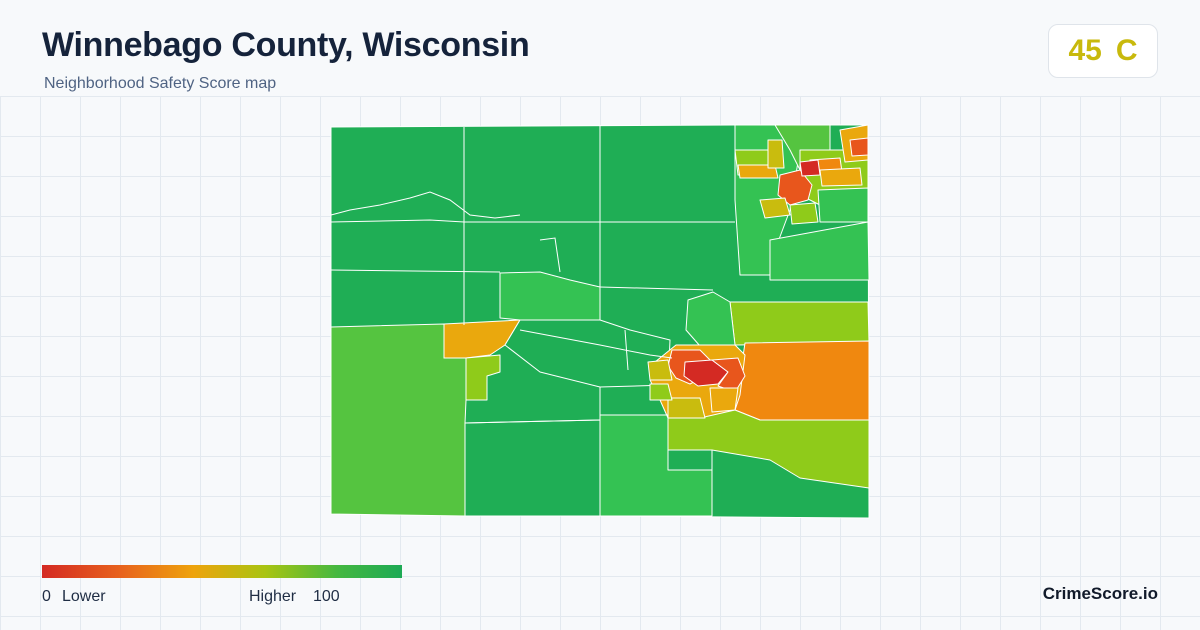 This screenshot has height=630, width=1200. Describe the element at coordinates (286, 45) in the screenshot. I see `page-title: Winnebago County, Wisconsin` at that location.